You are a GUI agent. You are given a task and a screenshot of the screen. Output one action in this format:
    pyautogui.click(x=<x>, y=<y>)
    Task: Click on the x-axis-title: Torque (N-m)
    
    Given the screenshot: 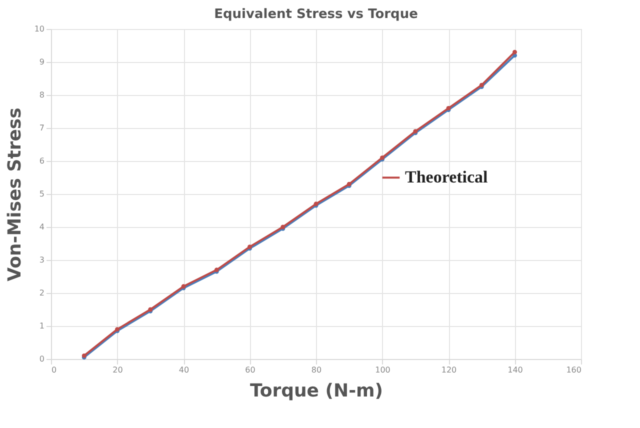 What is the action you would take?
    pyautogui.click(x=317, y=391)
    